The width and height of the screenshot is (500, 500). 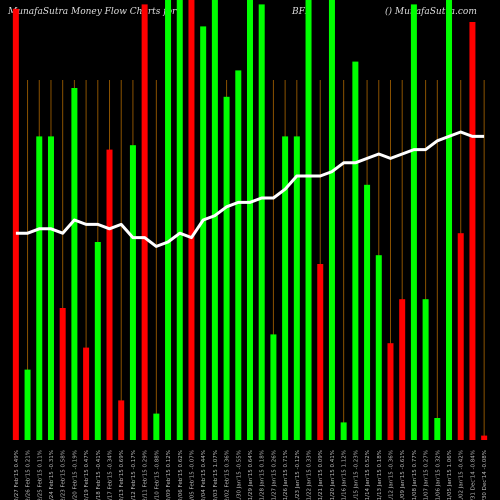 I want to click on x-tick-label: 1/23 Jan'15 -0.12%, so click(x=298, y=475).